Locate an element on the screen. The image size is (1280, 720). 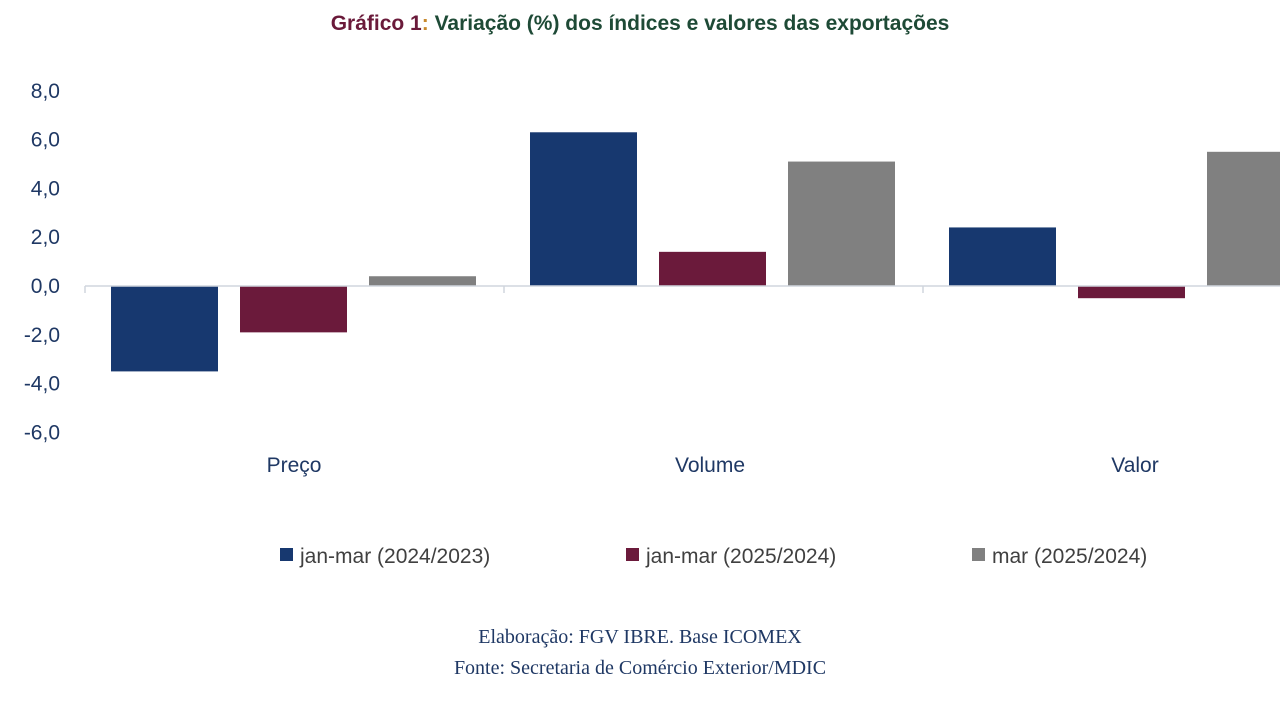
bar-2-volume is located at coordinates (712, 268).